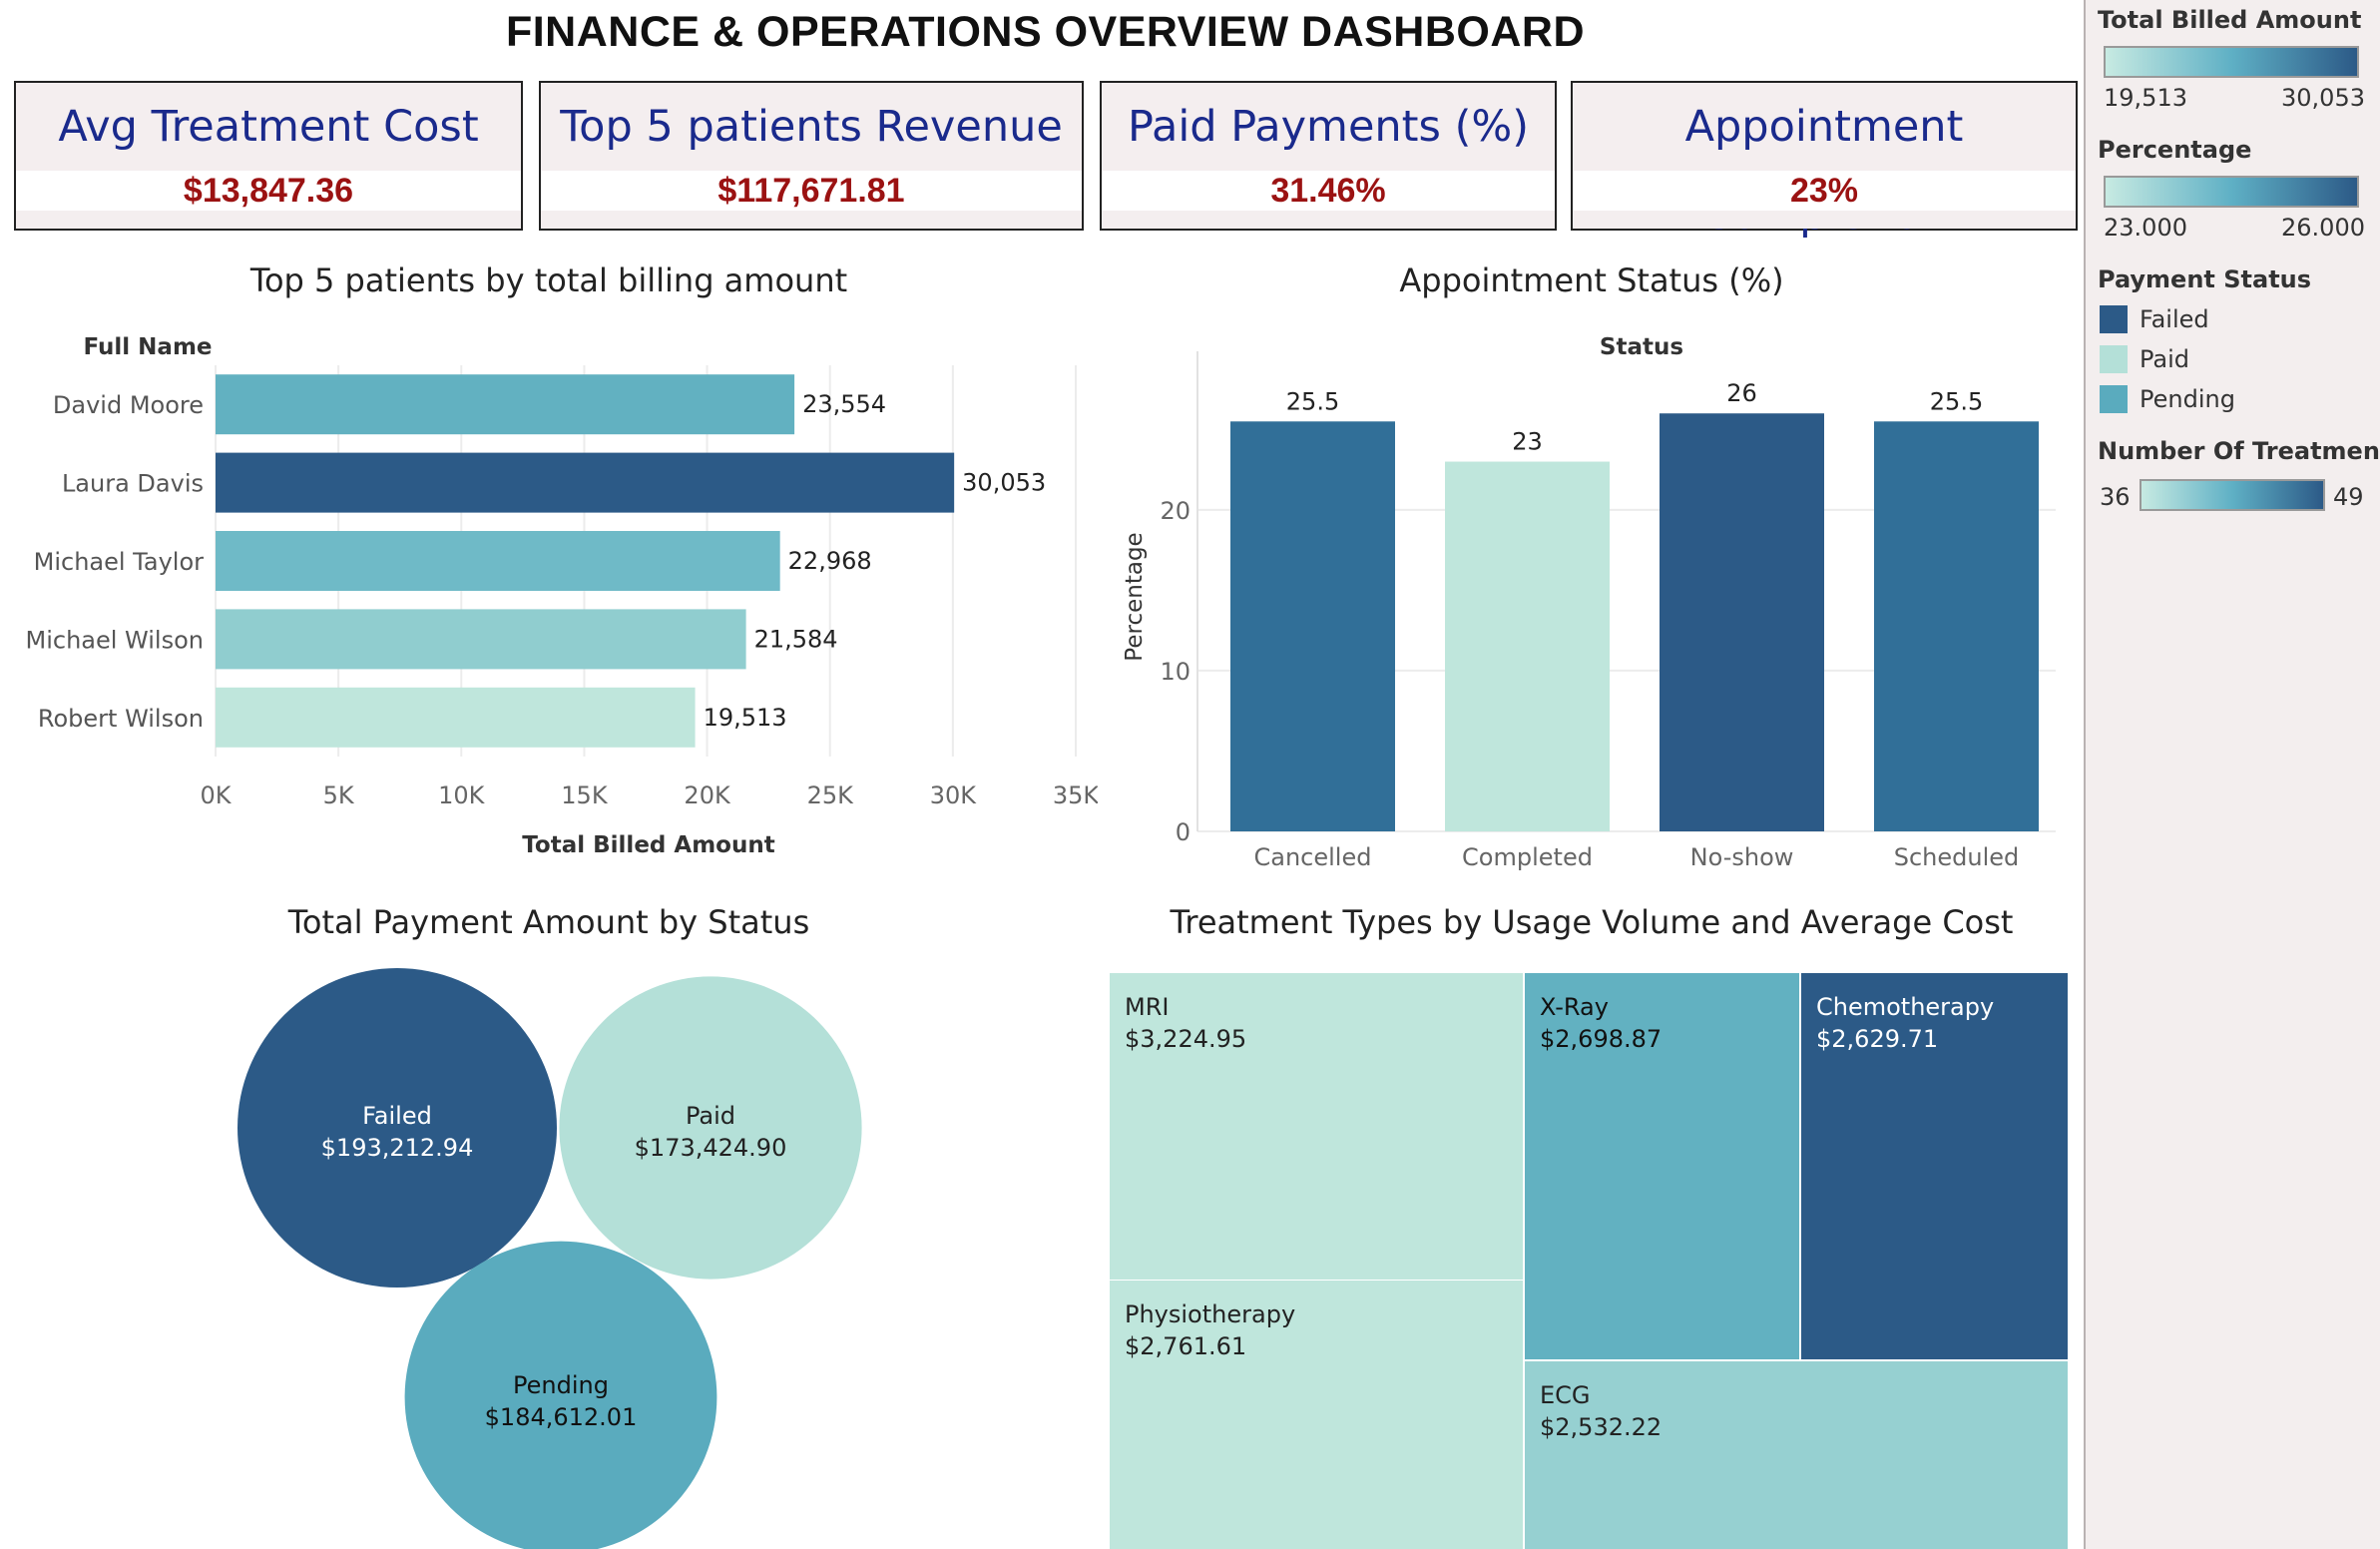 The width and height of the screenshot is (2380, 1549). Describe the element at coordinates (1328, 127) in the screenshot. I see `kpi-label: Paid Payments (%)` at that location.